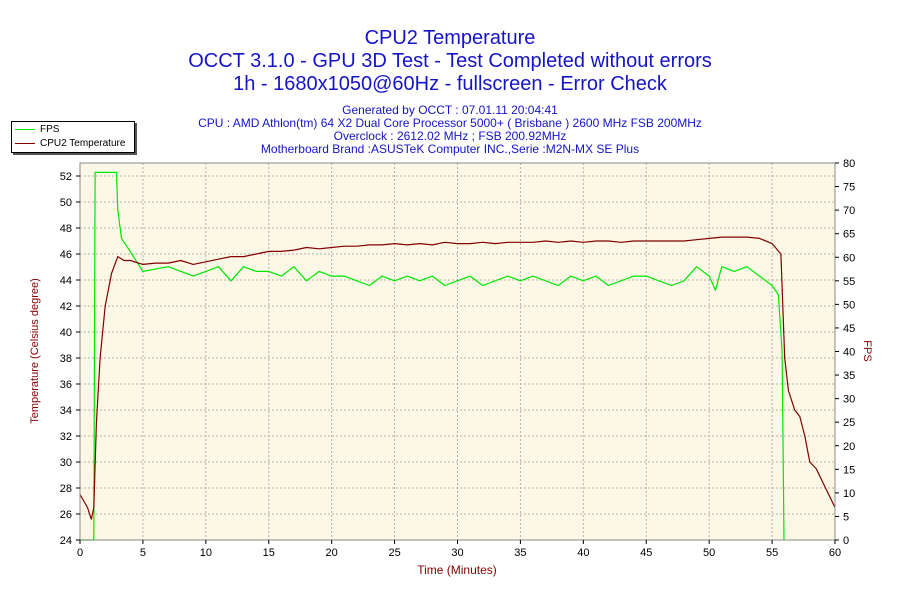 The image size is (900, 600). I want to click on y-tick-label: 34, so click(66, 411).